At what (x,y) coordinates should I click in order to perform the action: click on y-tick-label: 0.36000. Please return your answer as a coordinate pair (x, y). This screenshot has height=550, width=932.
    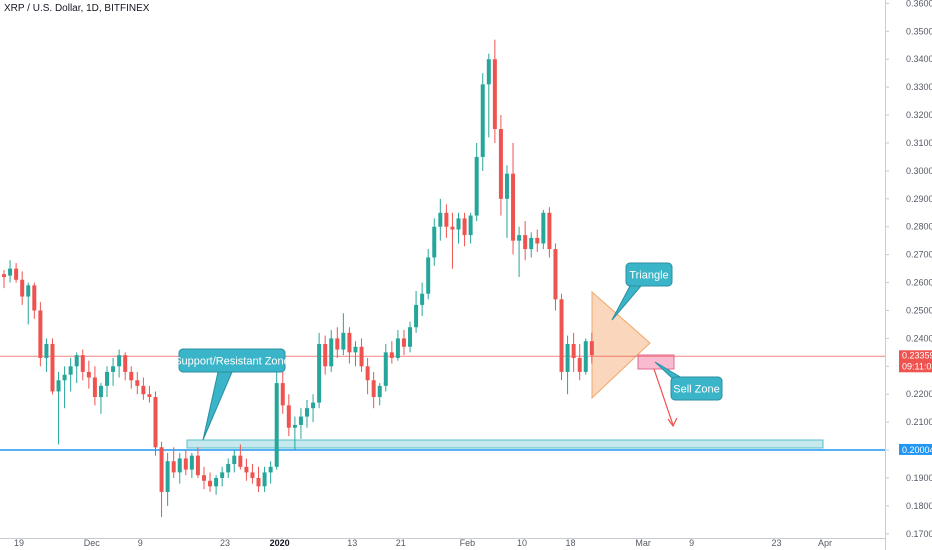
    Looking at the image, I should click on (919, 4).